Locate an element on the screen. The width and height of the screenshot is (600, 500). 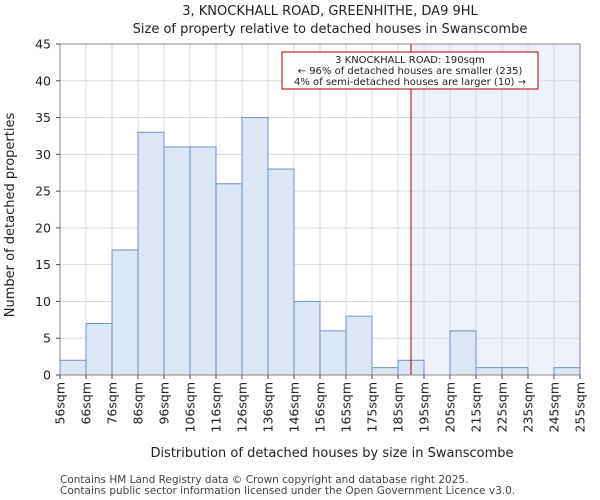
x-tick-label: 136sqm is located at coordinates (268, 407).